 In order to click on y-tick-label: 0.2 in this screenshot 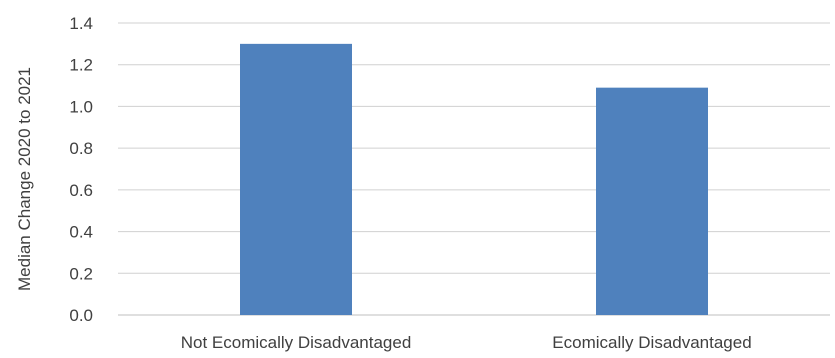, I will do `click(81, 273)`.